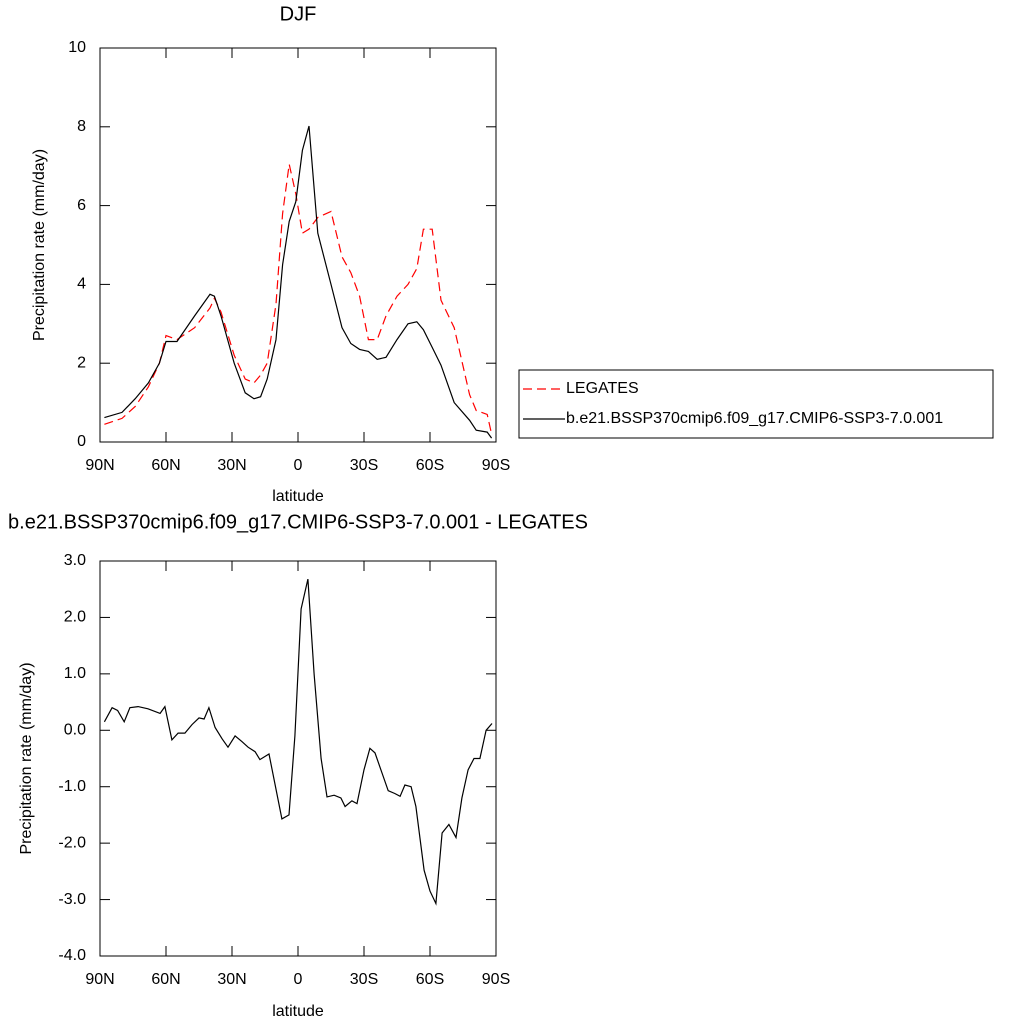 The image size is (1024, 1024). Describe the element at coordinates (72, 955) in the screenshot. I see `y-tick-label: -4.0` at that location.